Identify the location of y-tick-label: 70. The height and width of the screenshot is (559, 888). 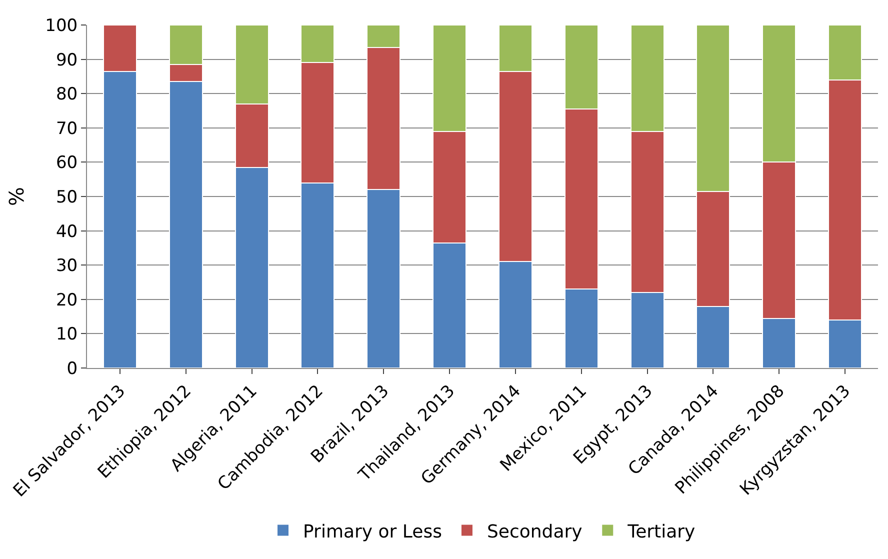
(67, 128).